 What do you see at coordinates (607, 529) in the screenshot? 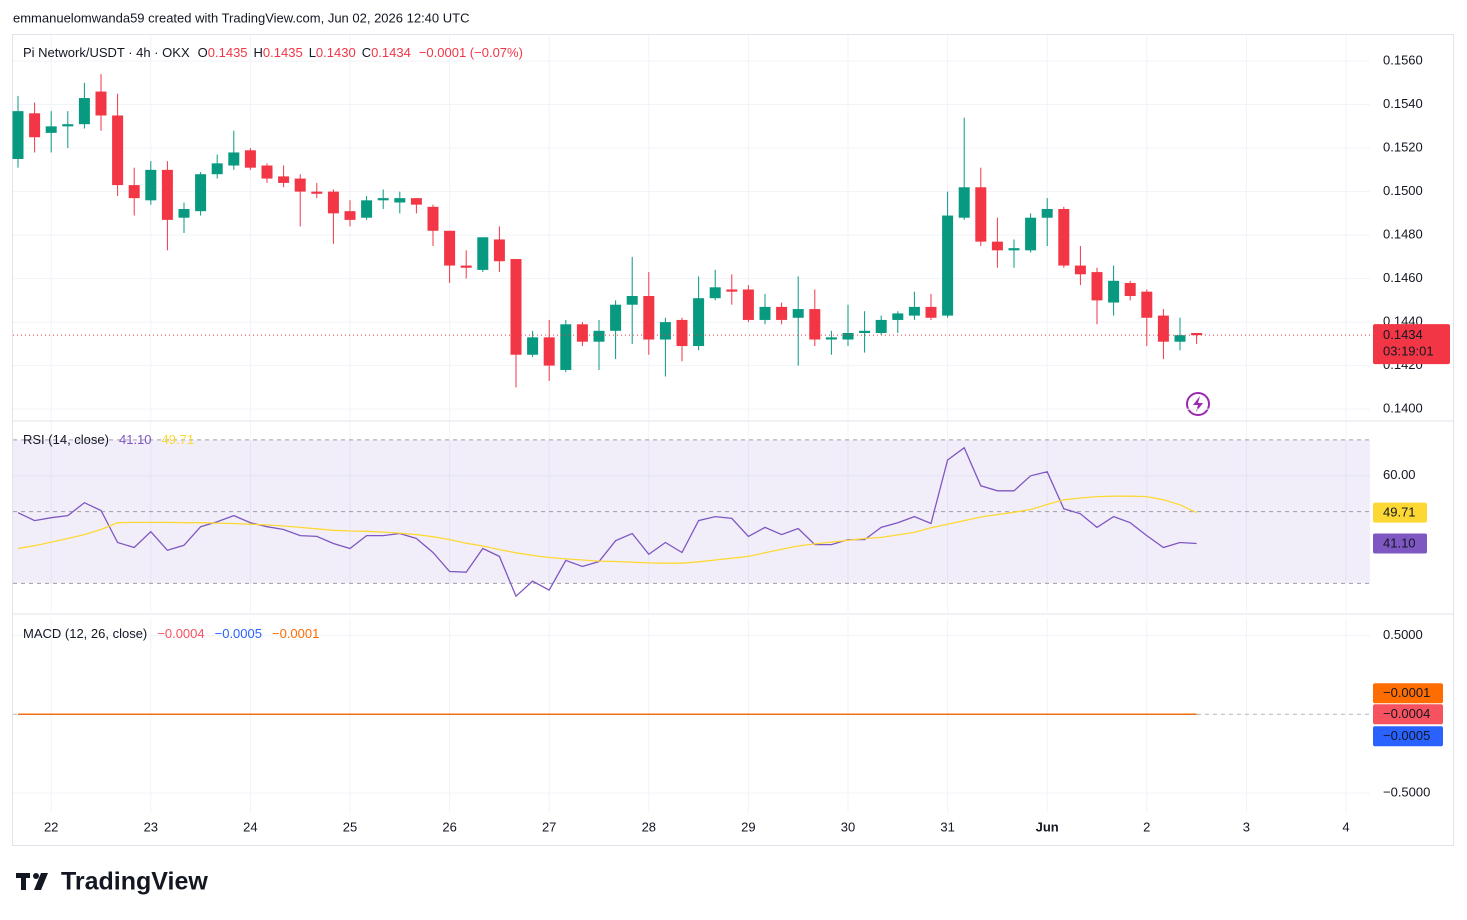
I see `indicator-line` at bounding box center [607, 529].